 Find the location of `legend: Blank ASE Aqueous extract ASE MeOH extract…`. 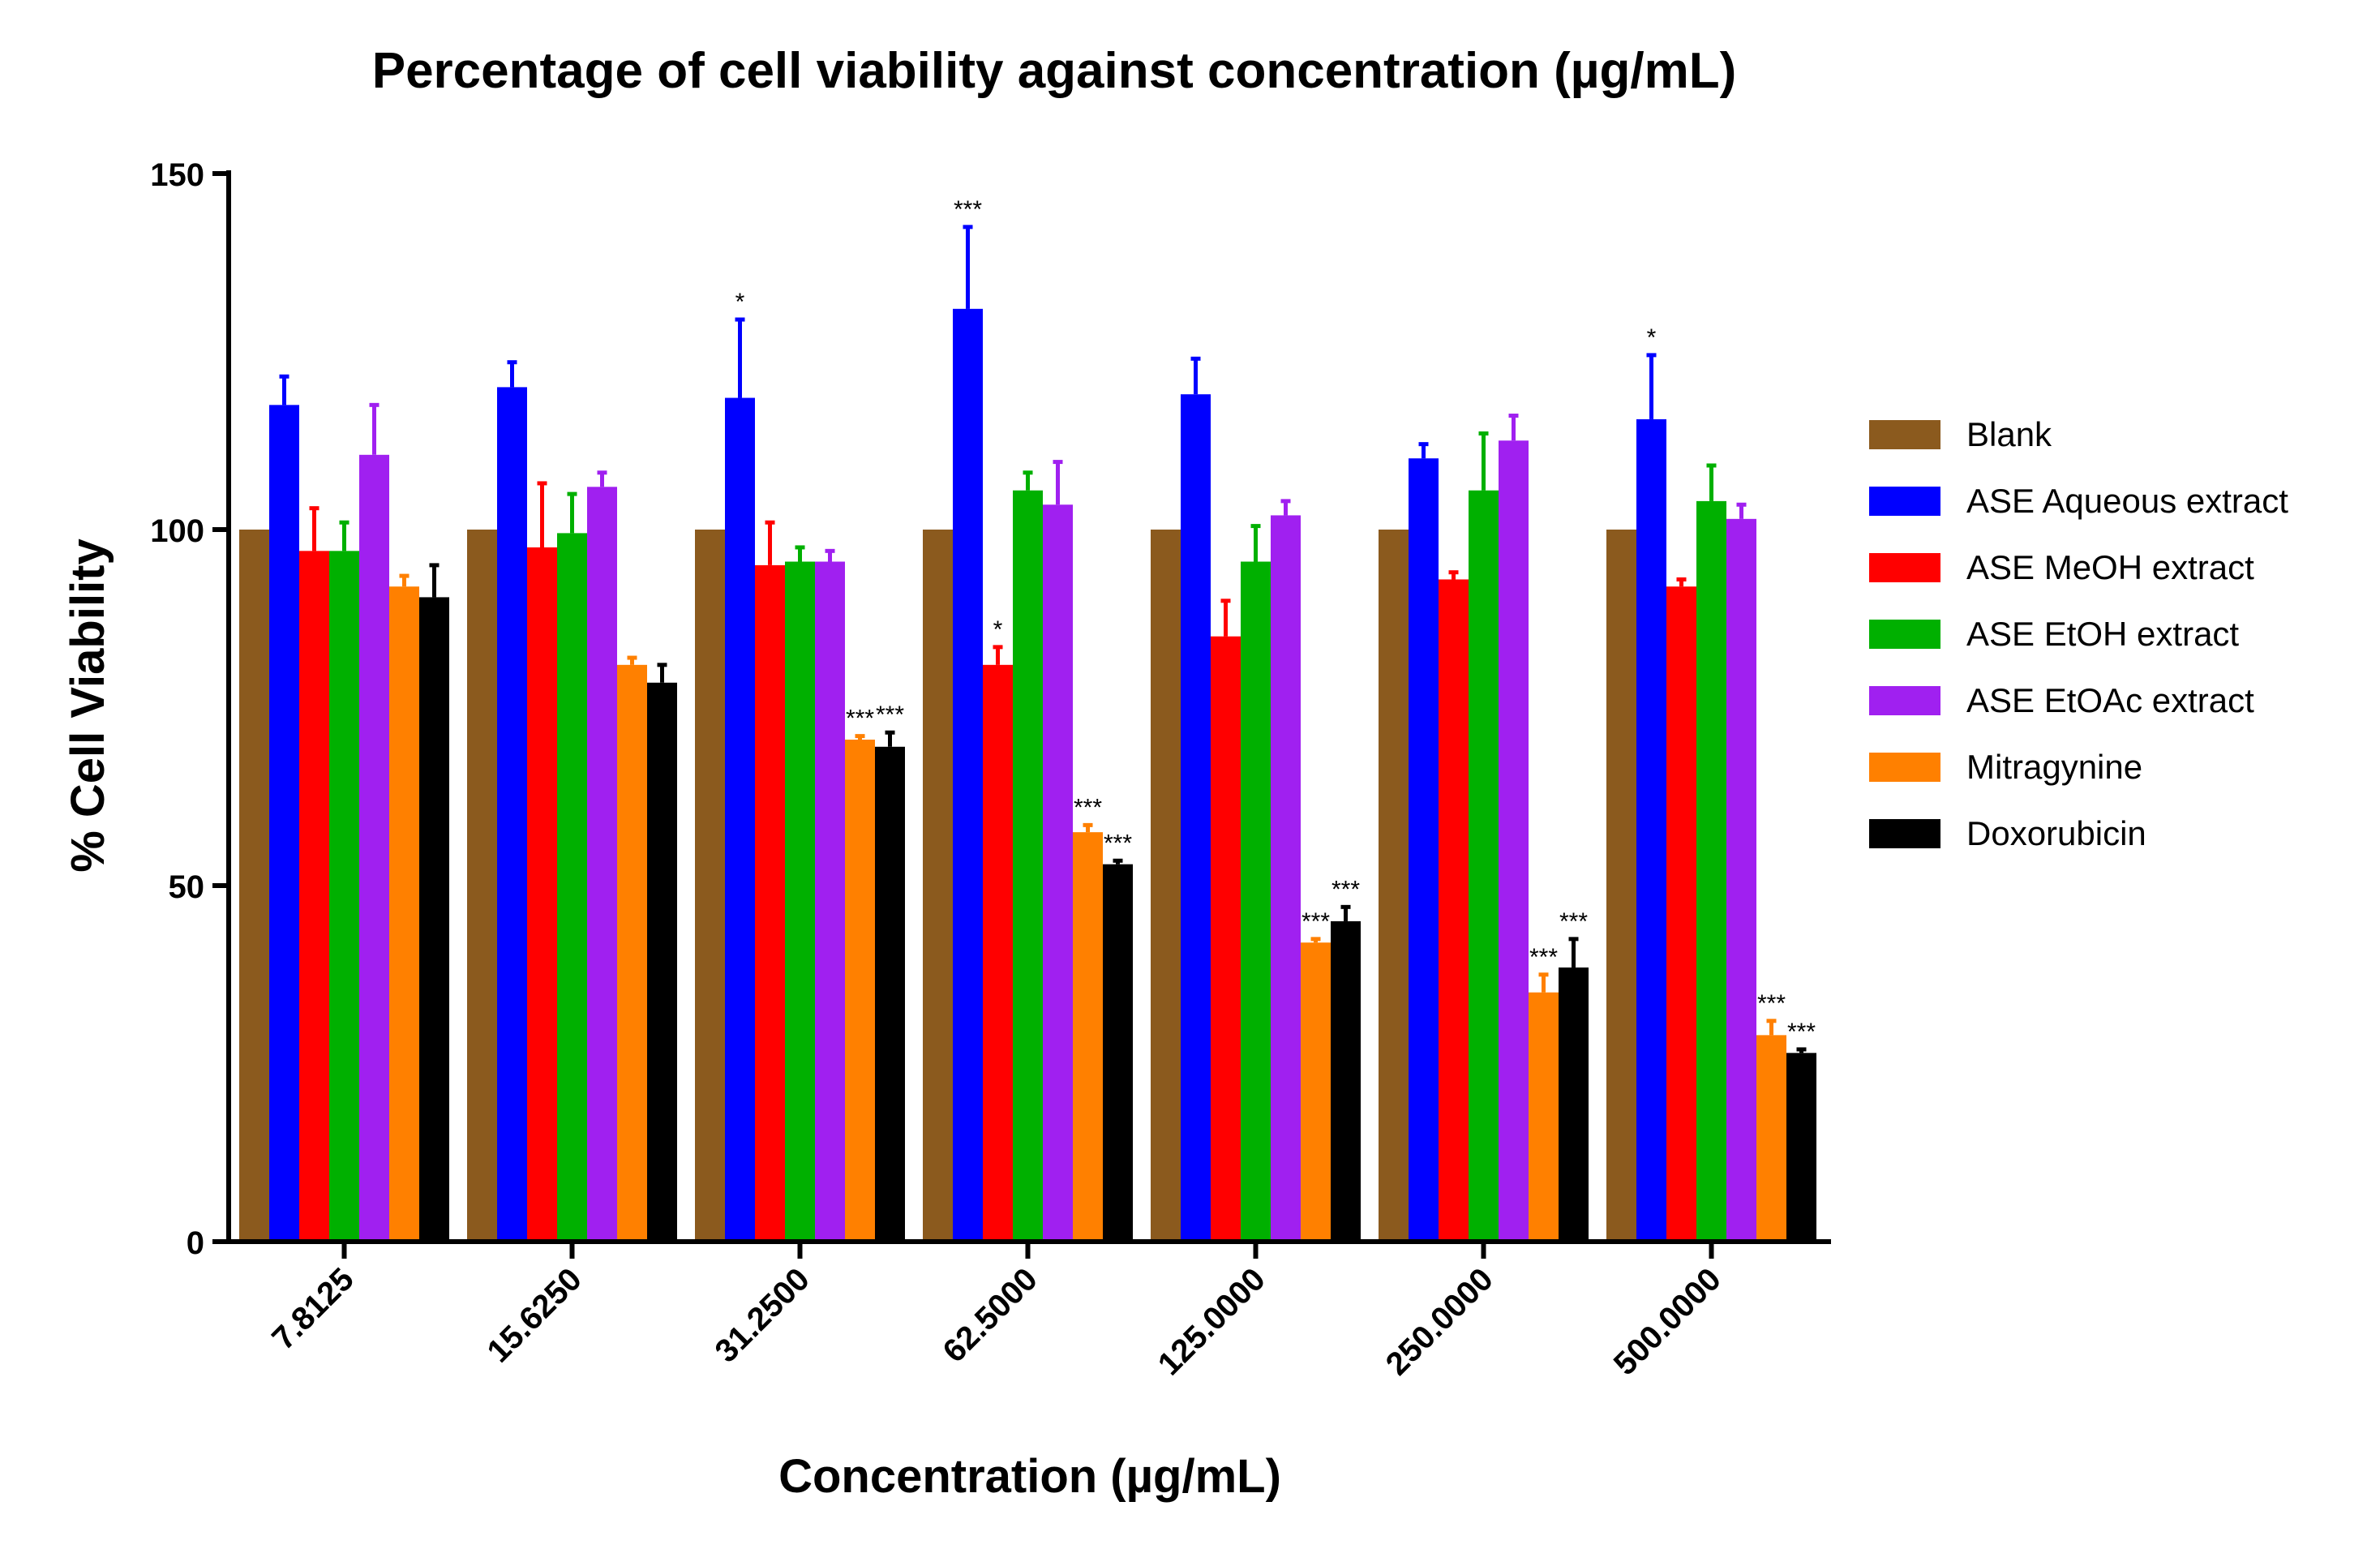

legend: Blank ASE Aqueous extract ASE MeOH extract… is located at coordinates (2078, 633).